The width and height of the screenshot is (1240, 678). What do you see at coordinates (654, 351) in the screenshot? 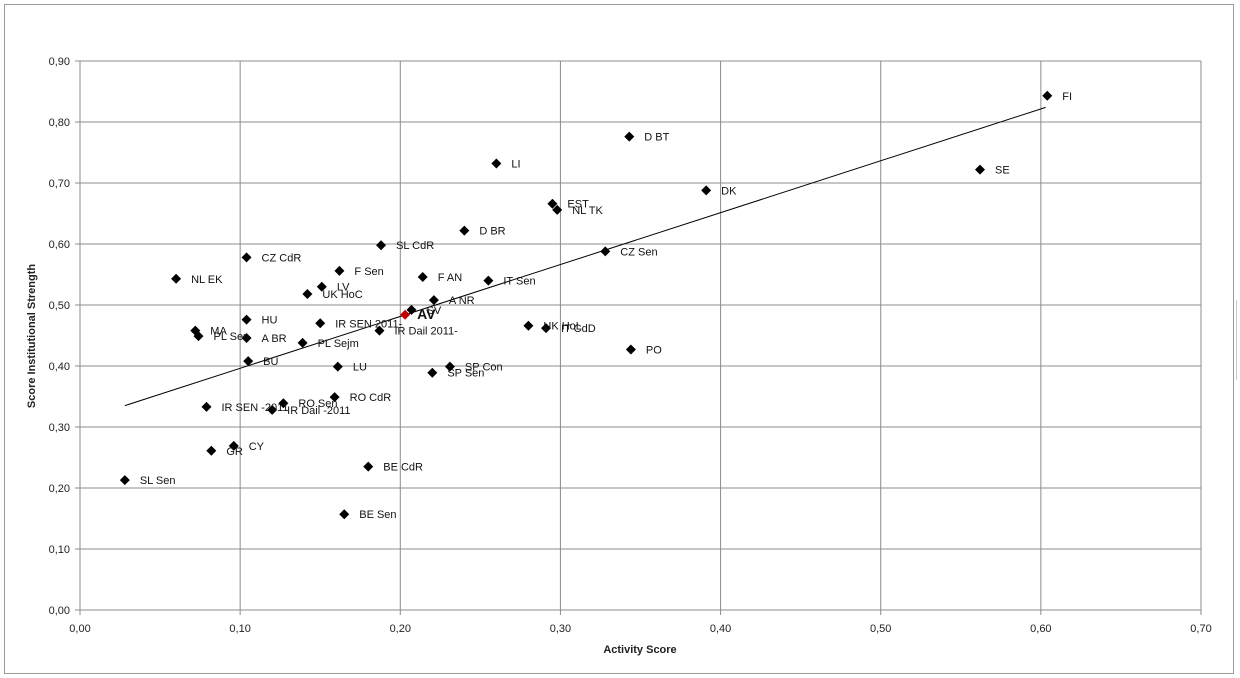
I see `data-point-label: PO` at bounding box center [654, 351].